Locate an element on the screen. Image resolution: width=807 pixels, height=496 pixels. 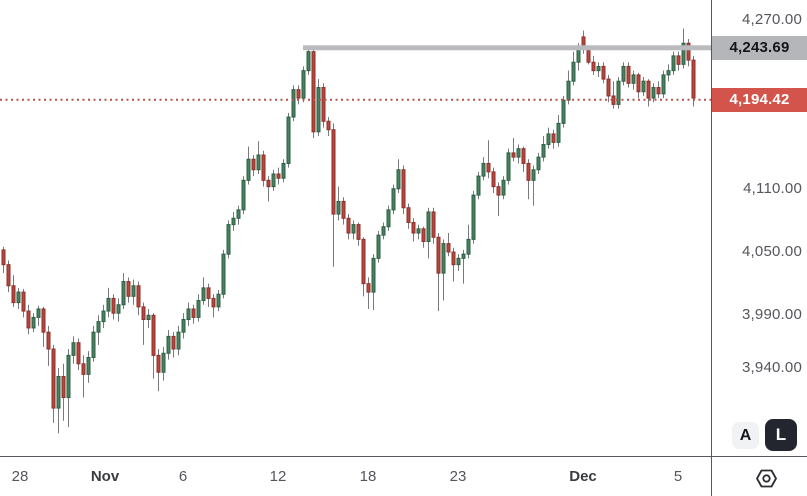
time-axis-label: 5 is located at coordinates (678, 476).